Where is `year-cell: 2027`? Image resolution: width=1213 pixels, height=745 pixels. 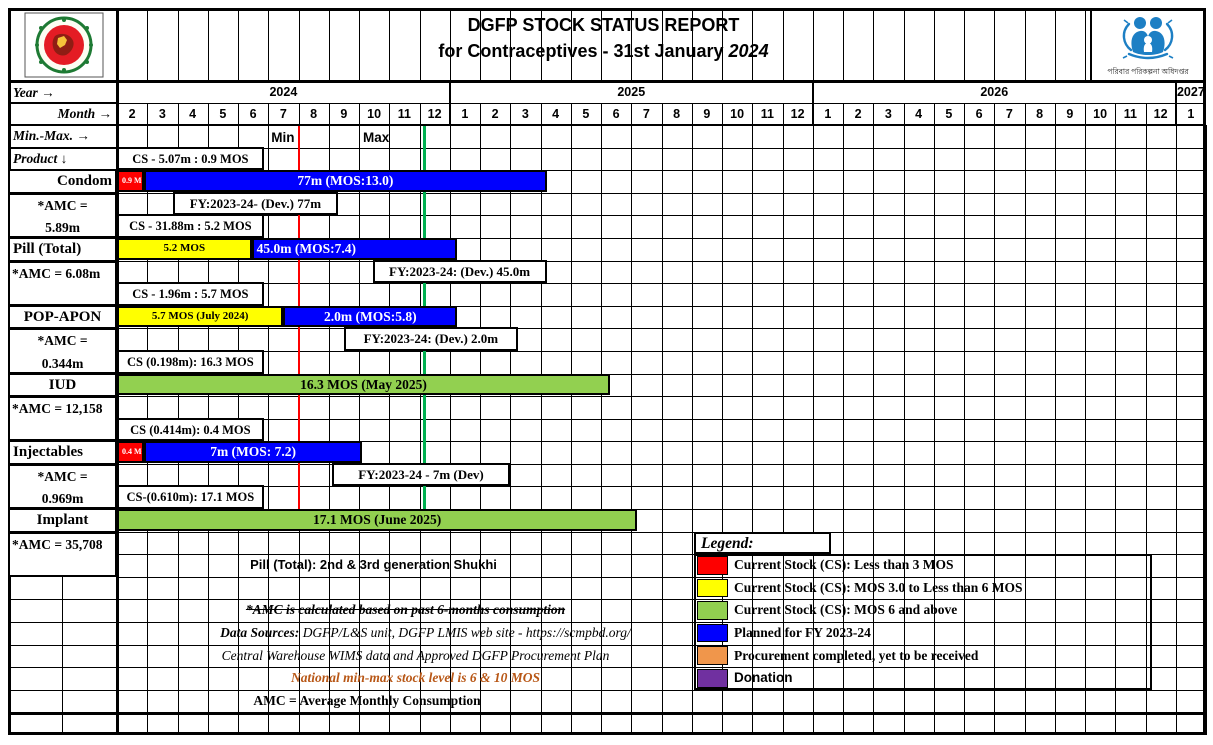
year-cell: 2027 is located at coordinates (1190, 92).